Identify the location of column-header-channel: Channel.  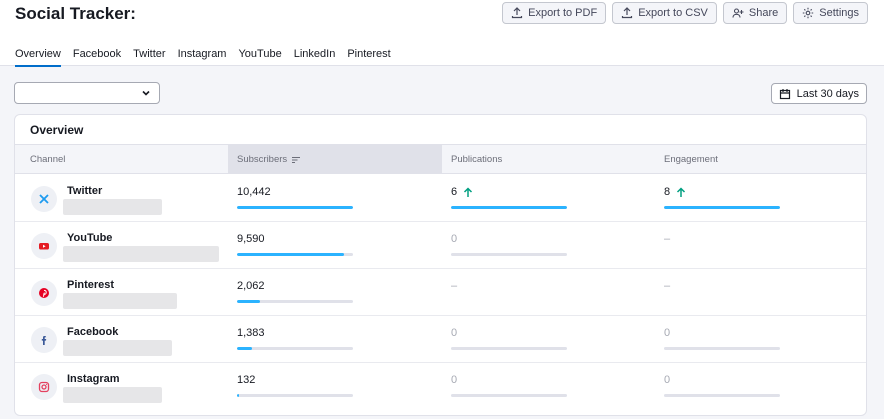
(130, 159).